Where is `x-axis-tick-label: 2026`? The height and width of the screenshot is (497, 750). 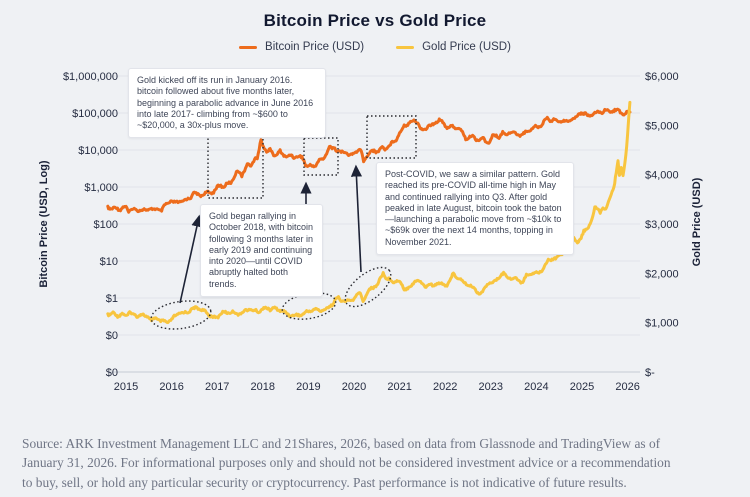
x-axis-tick-label: 2026 is located at coordinates (627, 387).